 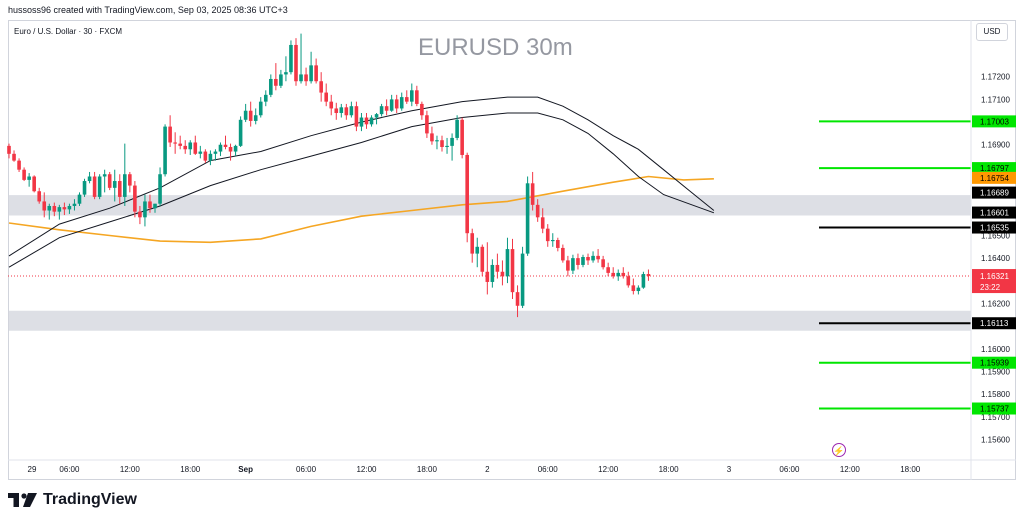 I want to click on tradingview-logo: TradingView, so click(x=72, y=500).